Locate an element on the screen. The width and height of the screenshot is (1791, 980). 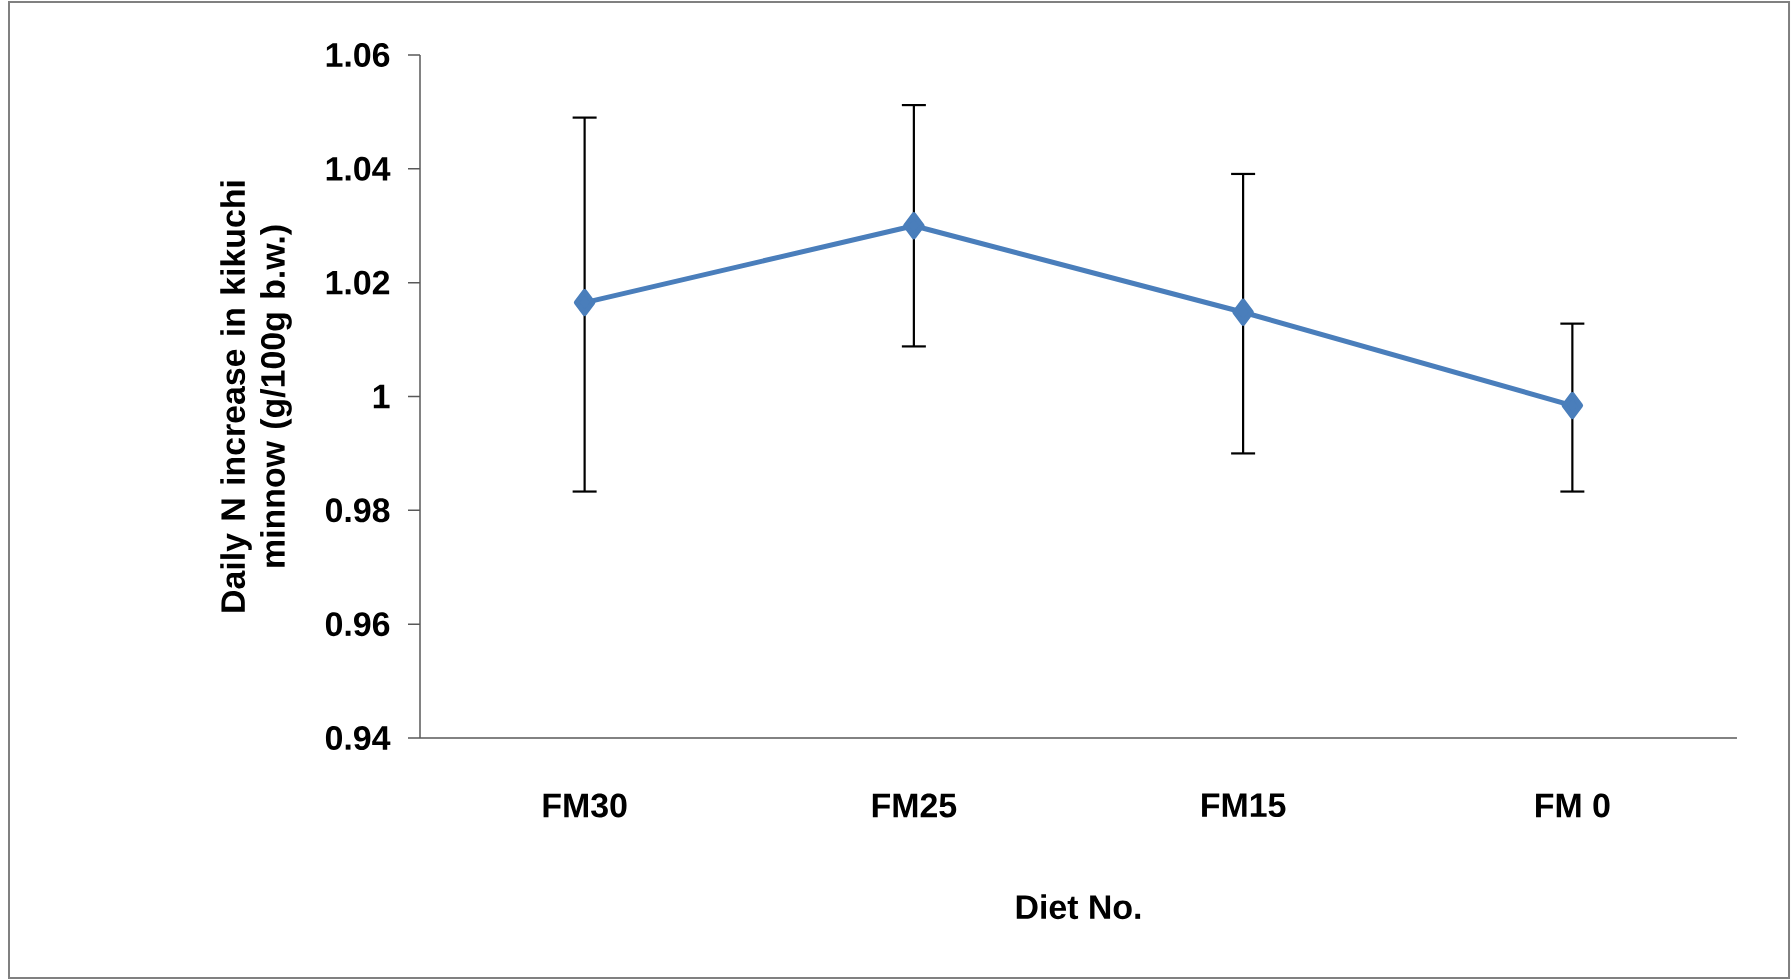
y-tick-label: 0.94 is located at coordinates (358, 738).